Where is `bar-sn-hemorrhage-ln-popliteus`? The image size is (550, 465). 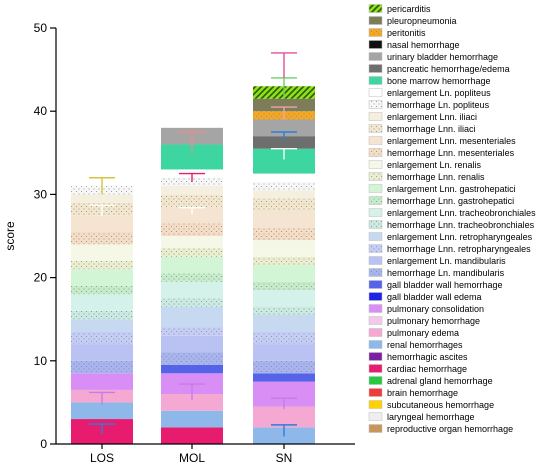
bar-sn-hemorrhage-ln-popliteus is located at coordinates (284, 186).